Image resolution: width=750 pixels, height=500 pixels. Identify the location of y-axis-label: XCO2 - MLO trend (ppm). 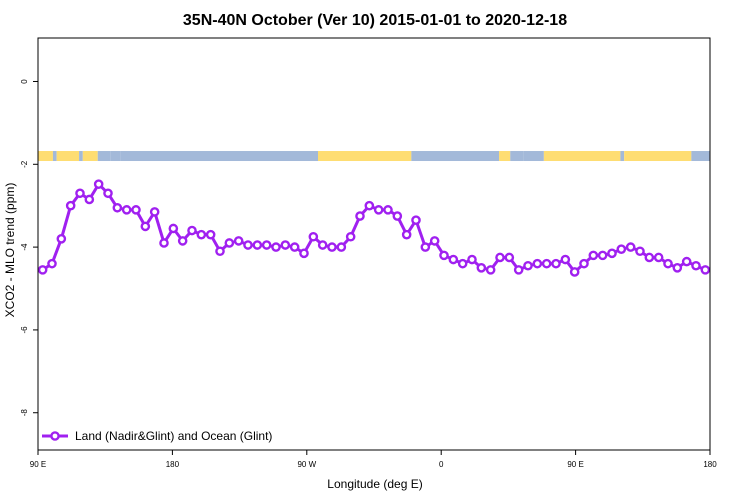
(10, 250).